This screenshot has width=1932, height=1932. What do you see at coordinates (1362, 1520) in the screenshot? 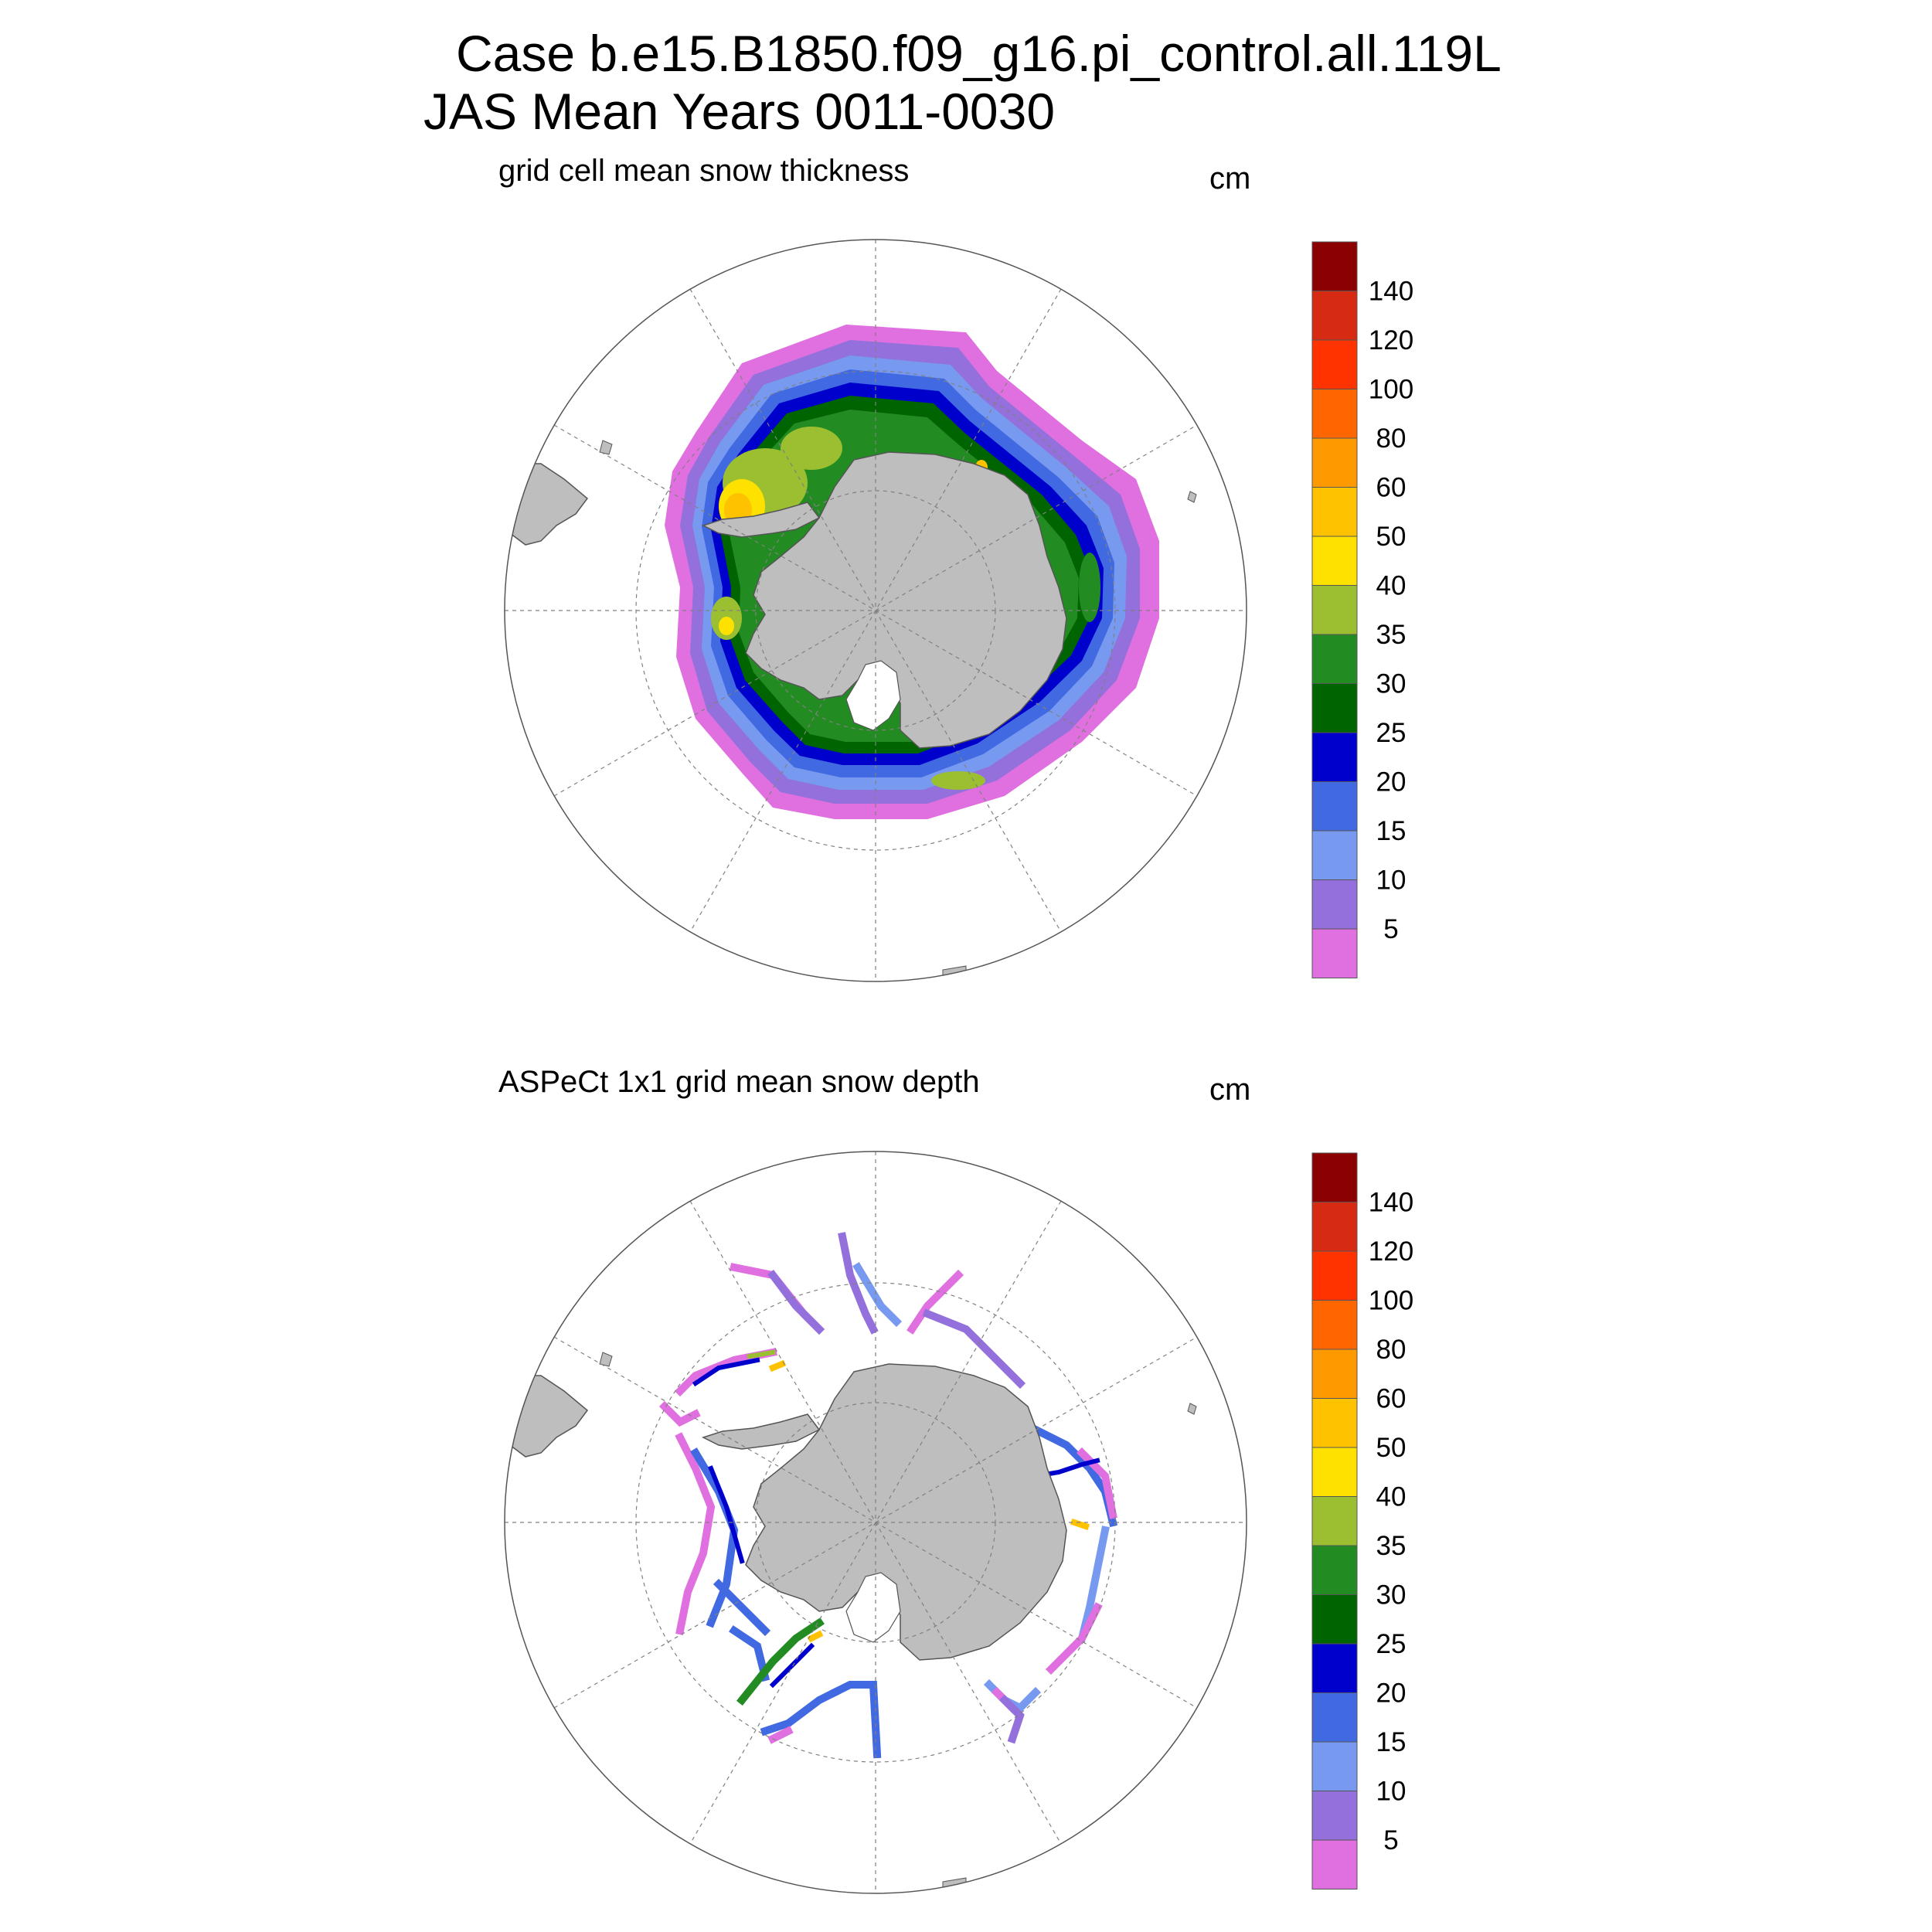
I see `colorbar-bottom: 140 120 100 80 60 50 40 35 30 25 20 15 10 5` at bounding box center [1362, 1520].